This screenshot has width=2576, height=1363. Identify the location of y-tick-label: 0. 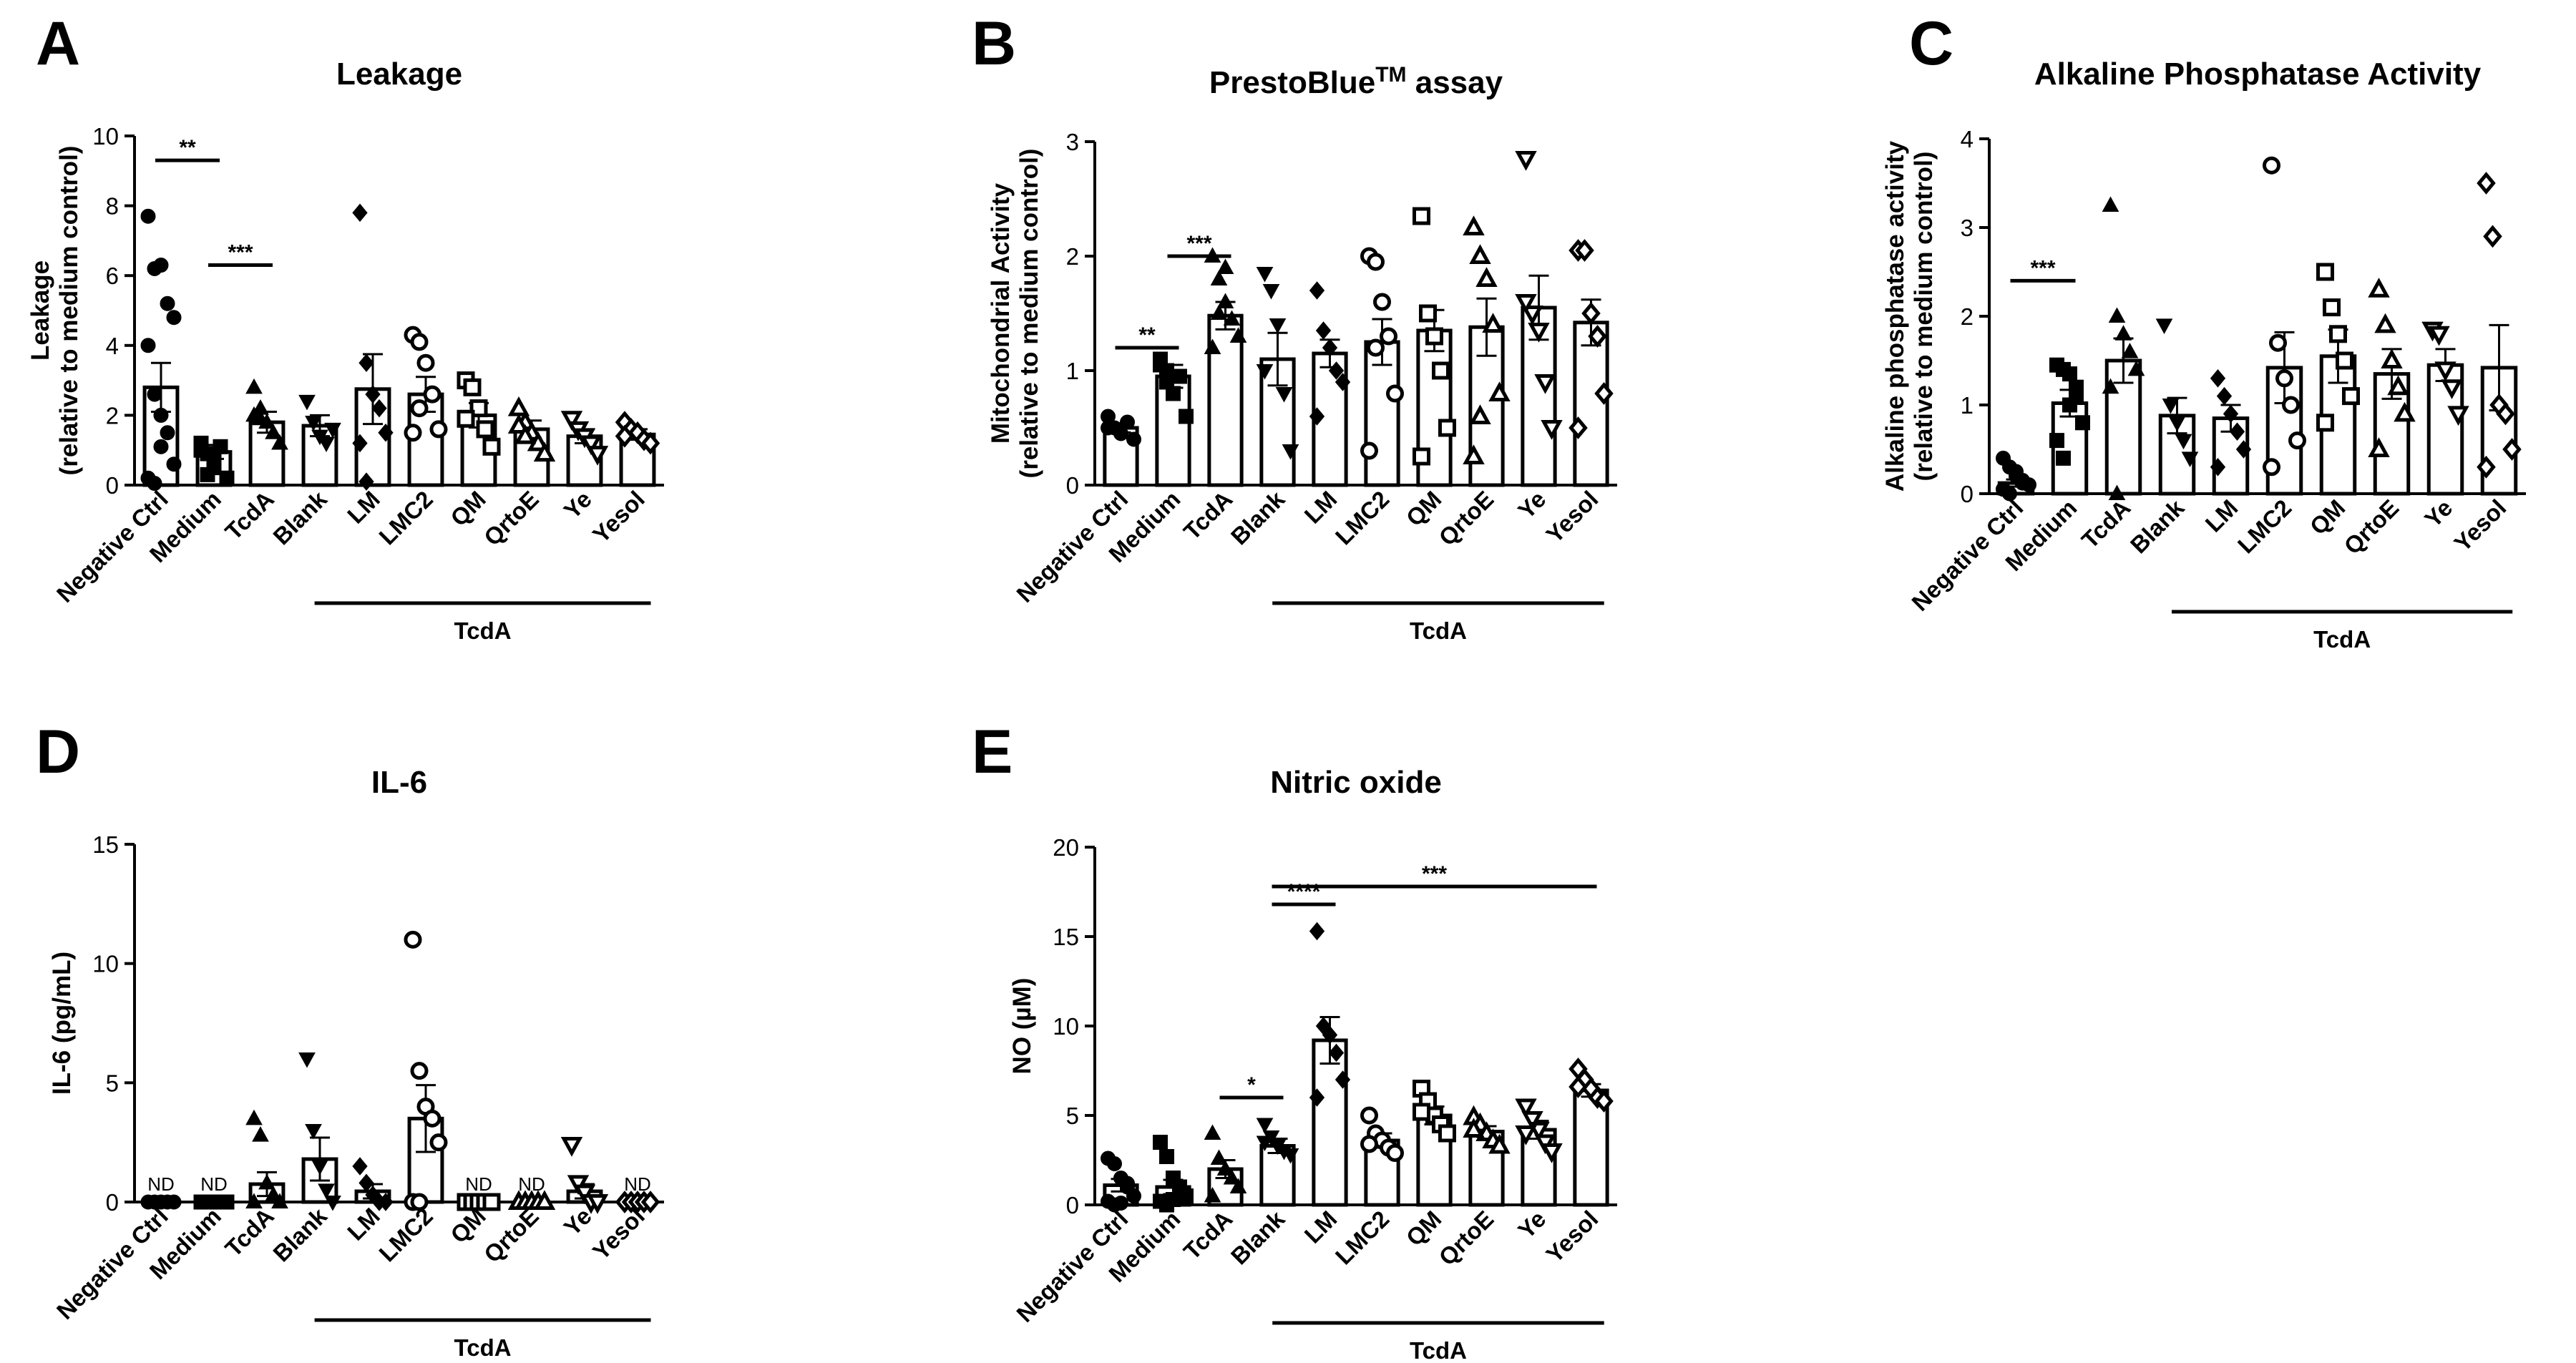
(112, 485).